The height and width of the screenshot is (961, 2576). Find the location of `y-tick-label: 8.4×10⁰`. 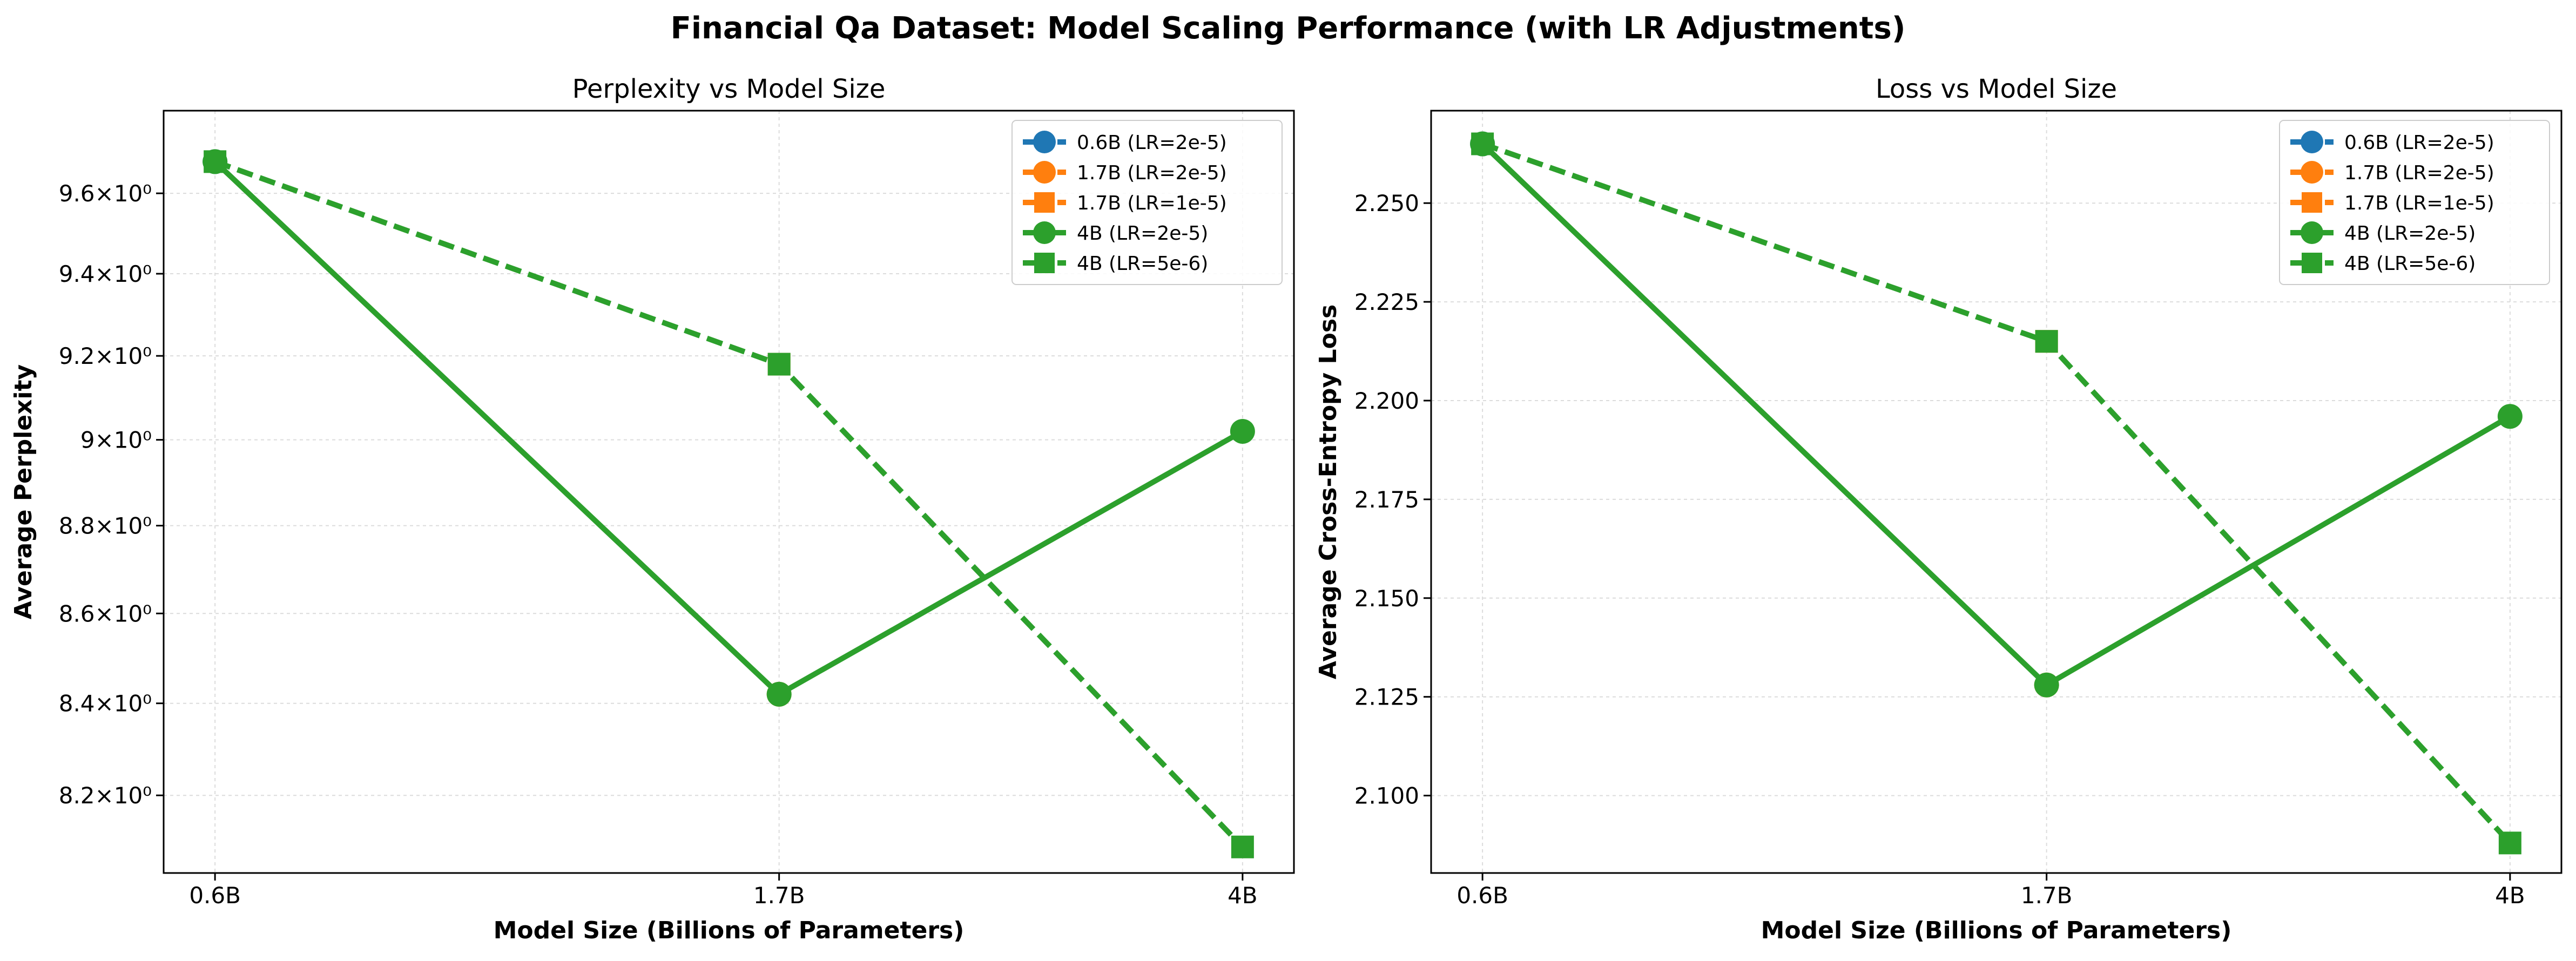

y-tick-label: 8.4×10⁰ is located at coordinates (105, 704).